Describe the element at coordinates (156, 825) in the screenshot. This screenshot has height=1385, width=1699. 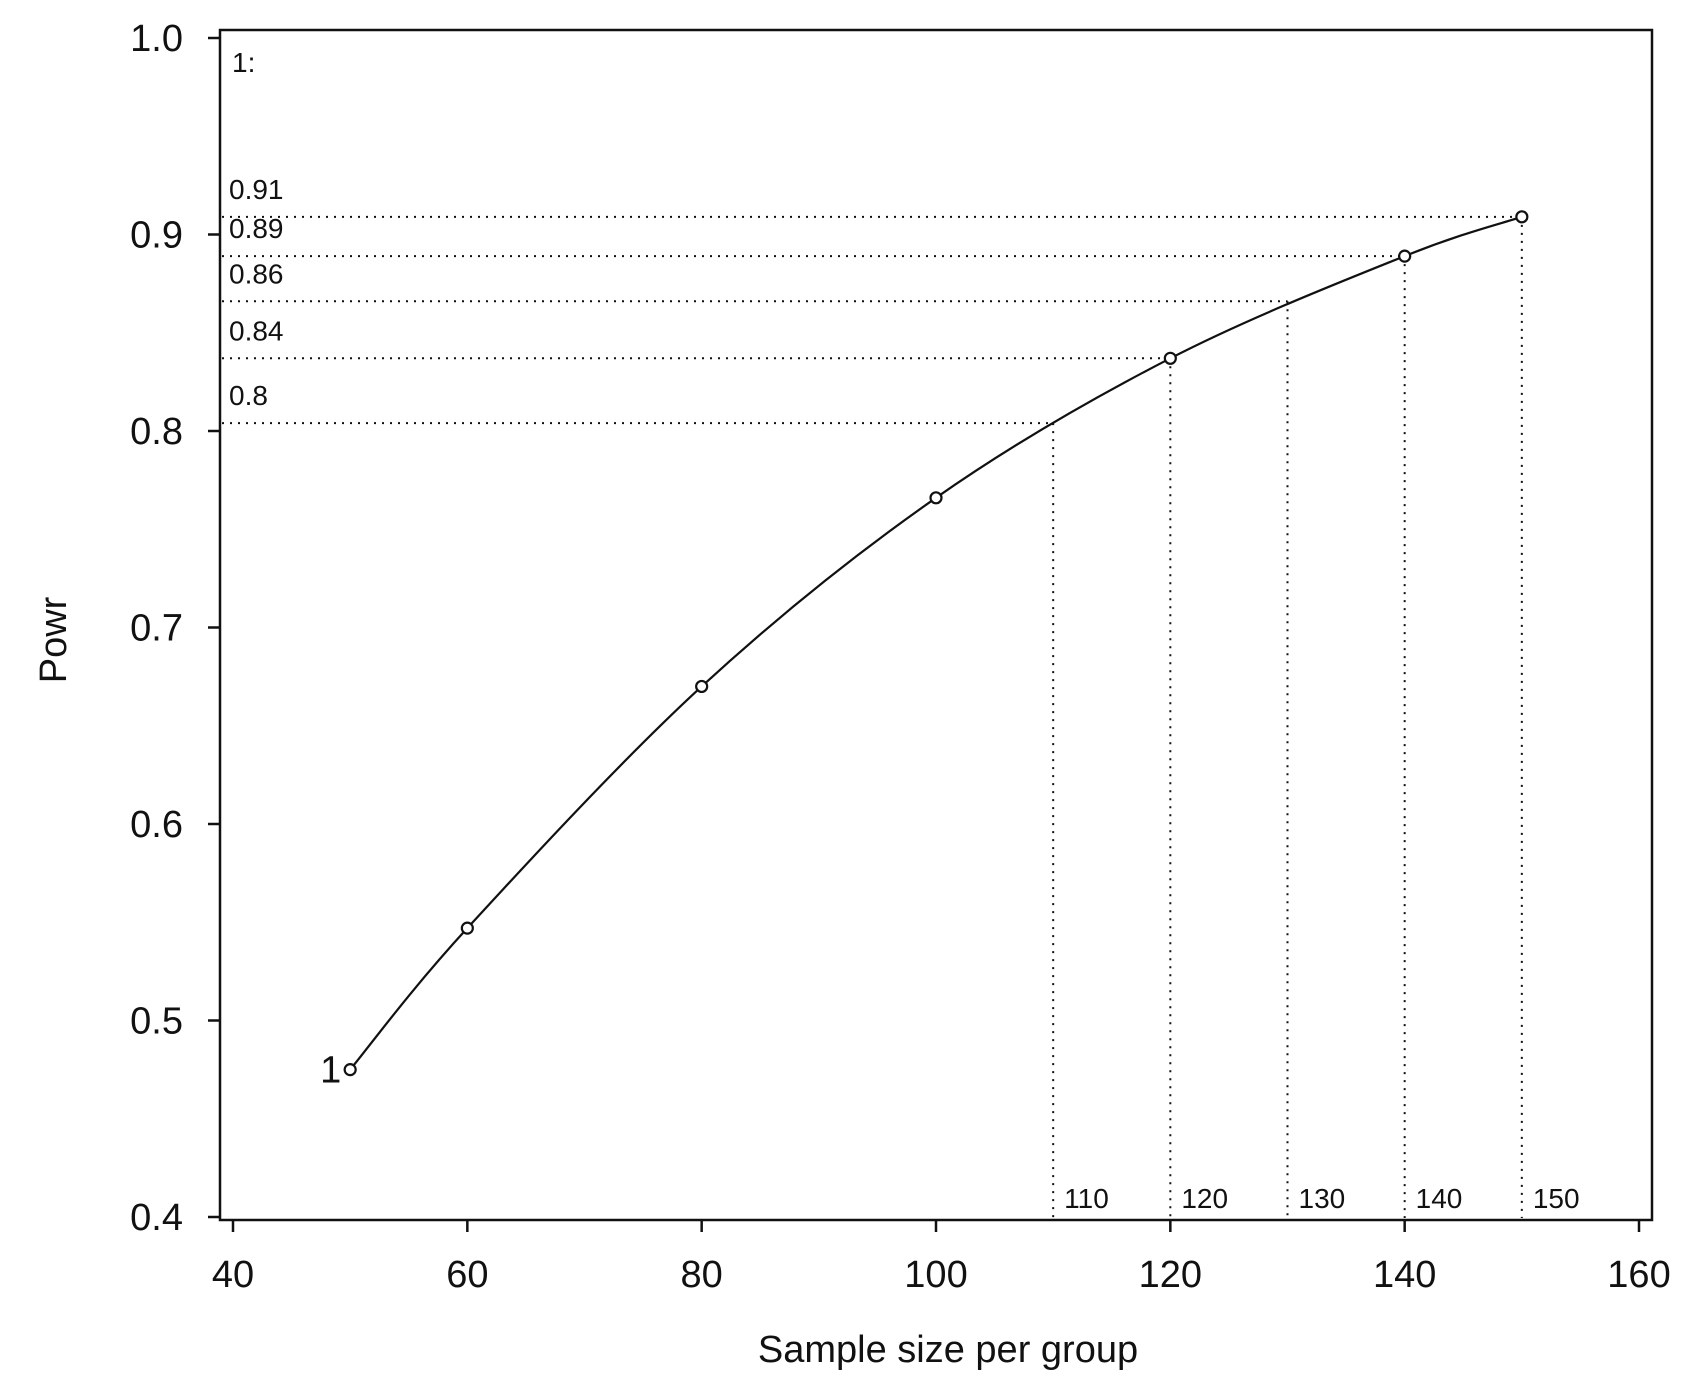
I see `y-tick-label: 0.6` at that location.